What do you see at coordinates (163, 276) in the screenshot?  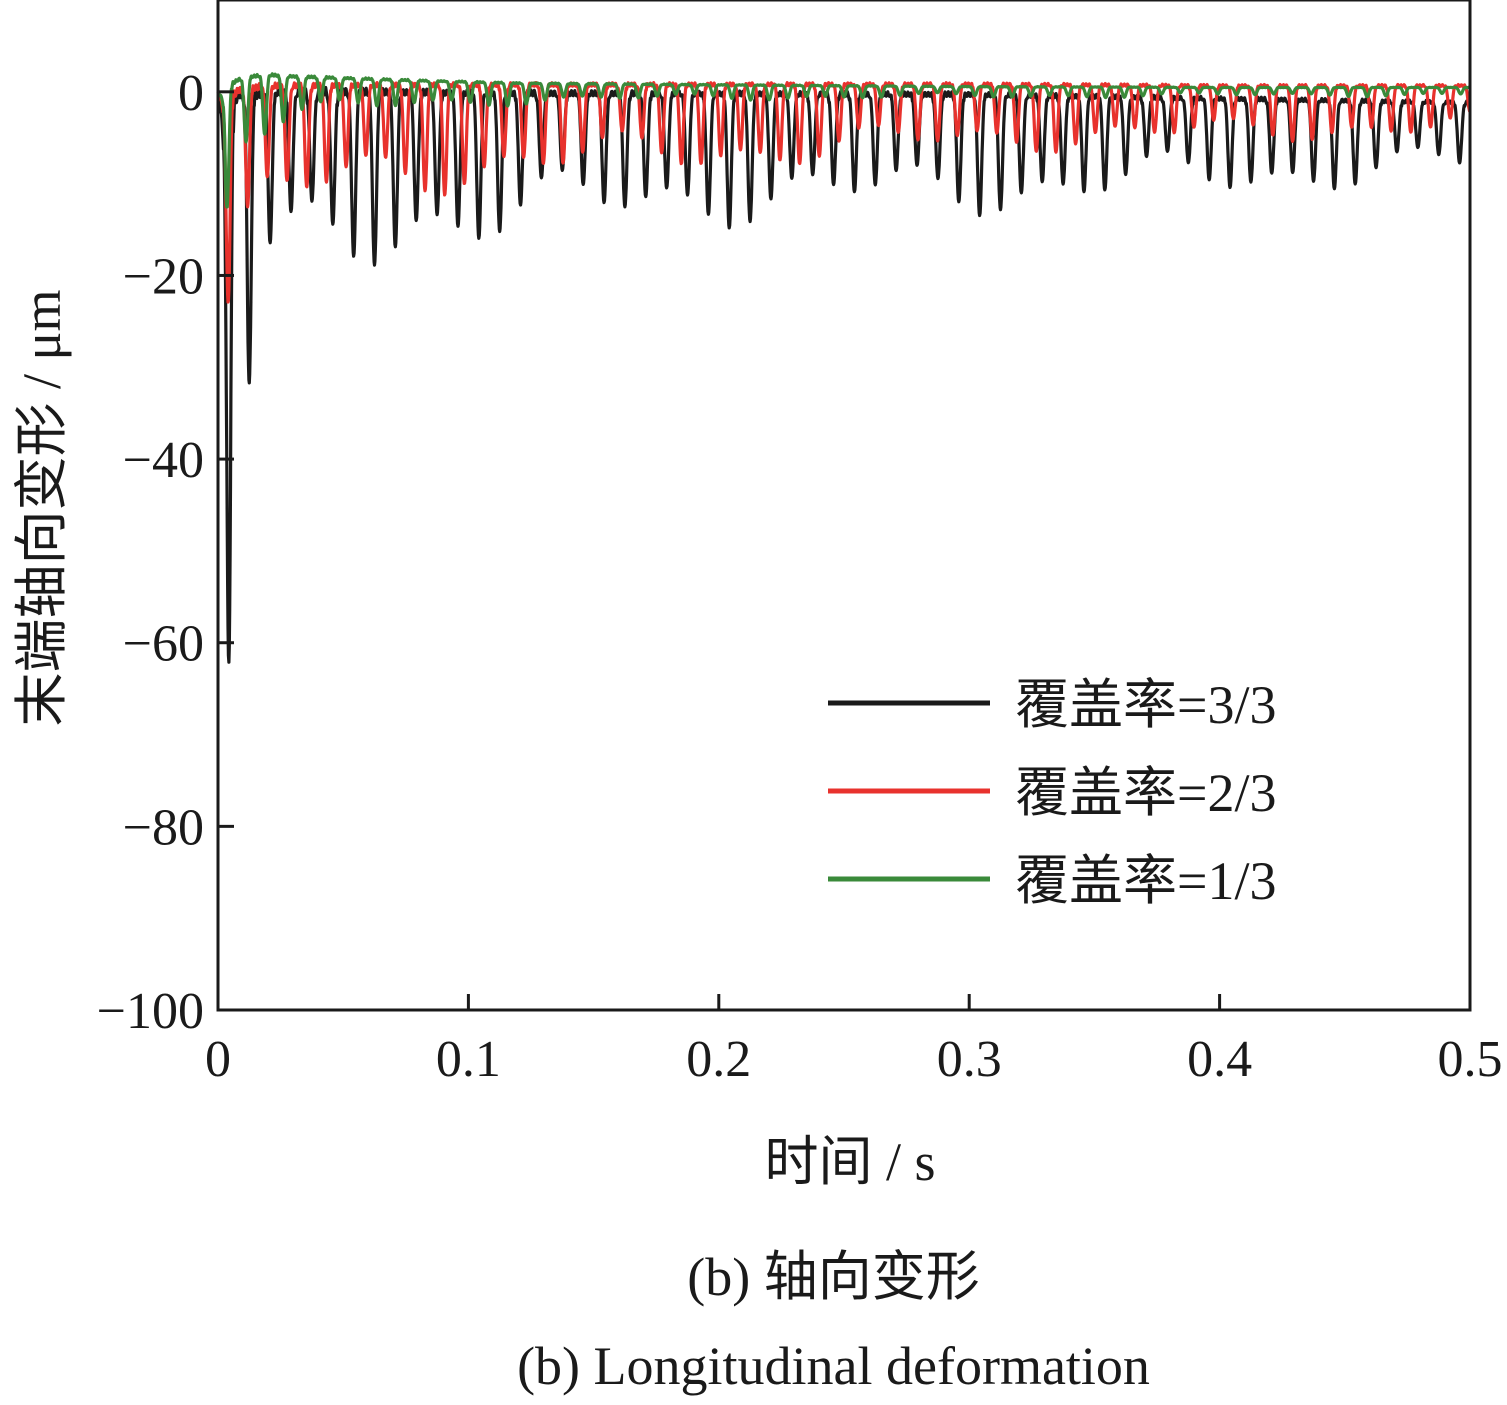 I see `y-tick-label: −20` at bounding box center [163, 276].